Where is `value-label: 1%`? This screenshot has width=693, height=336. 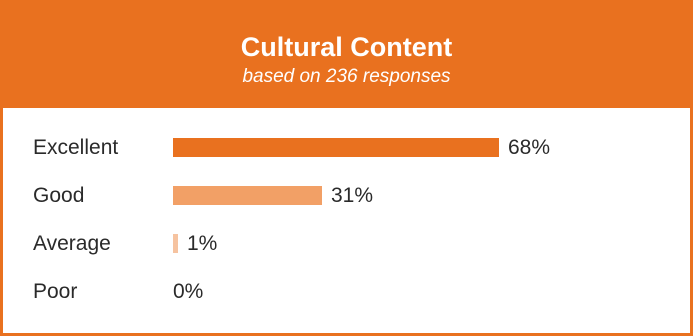 value-label: 1% is located at coordinates (202, 243).